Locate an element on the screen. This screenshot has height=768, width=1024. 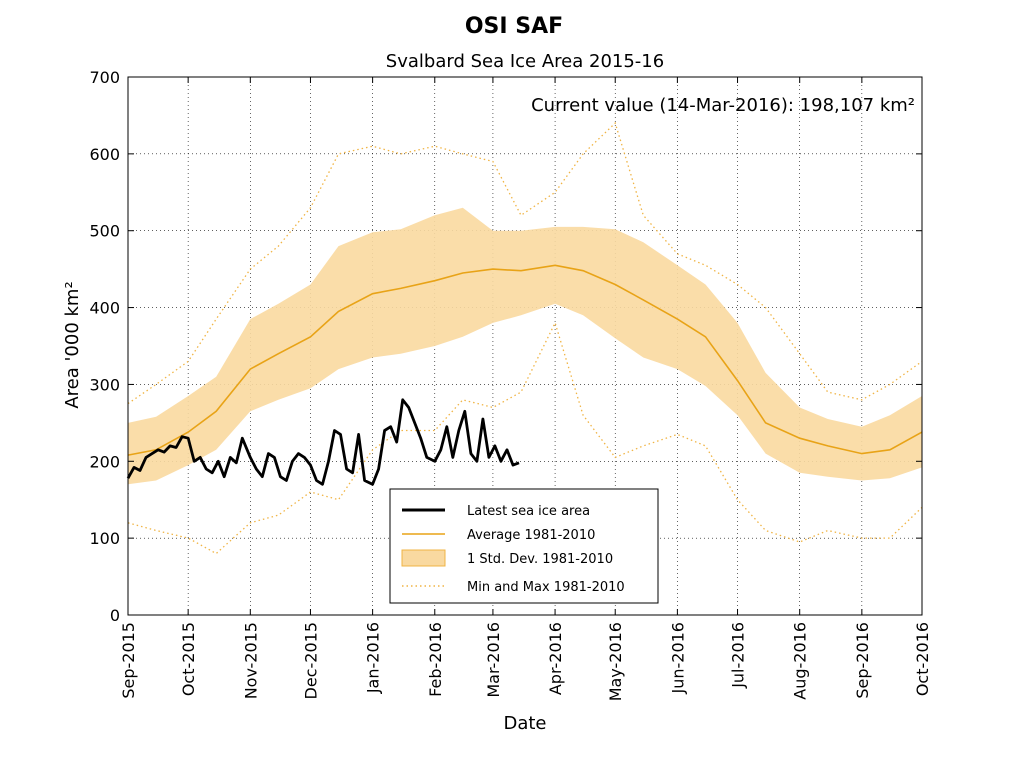
y-tick-label: 100 is located at coordinates (104, 538).